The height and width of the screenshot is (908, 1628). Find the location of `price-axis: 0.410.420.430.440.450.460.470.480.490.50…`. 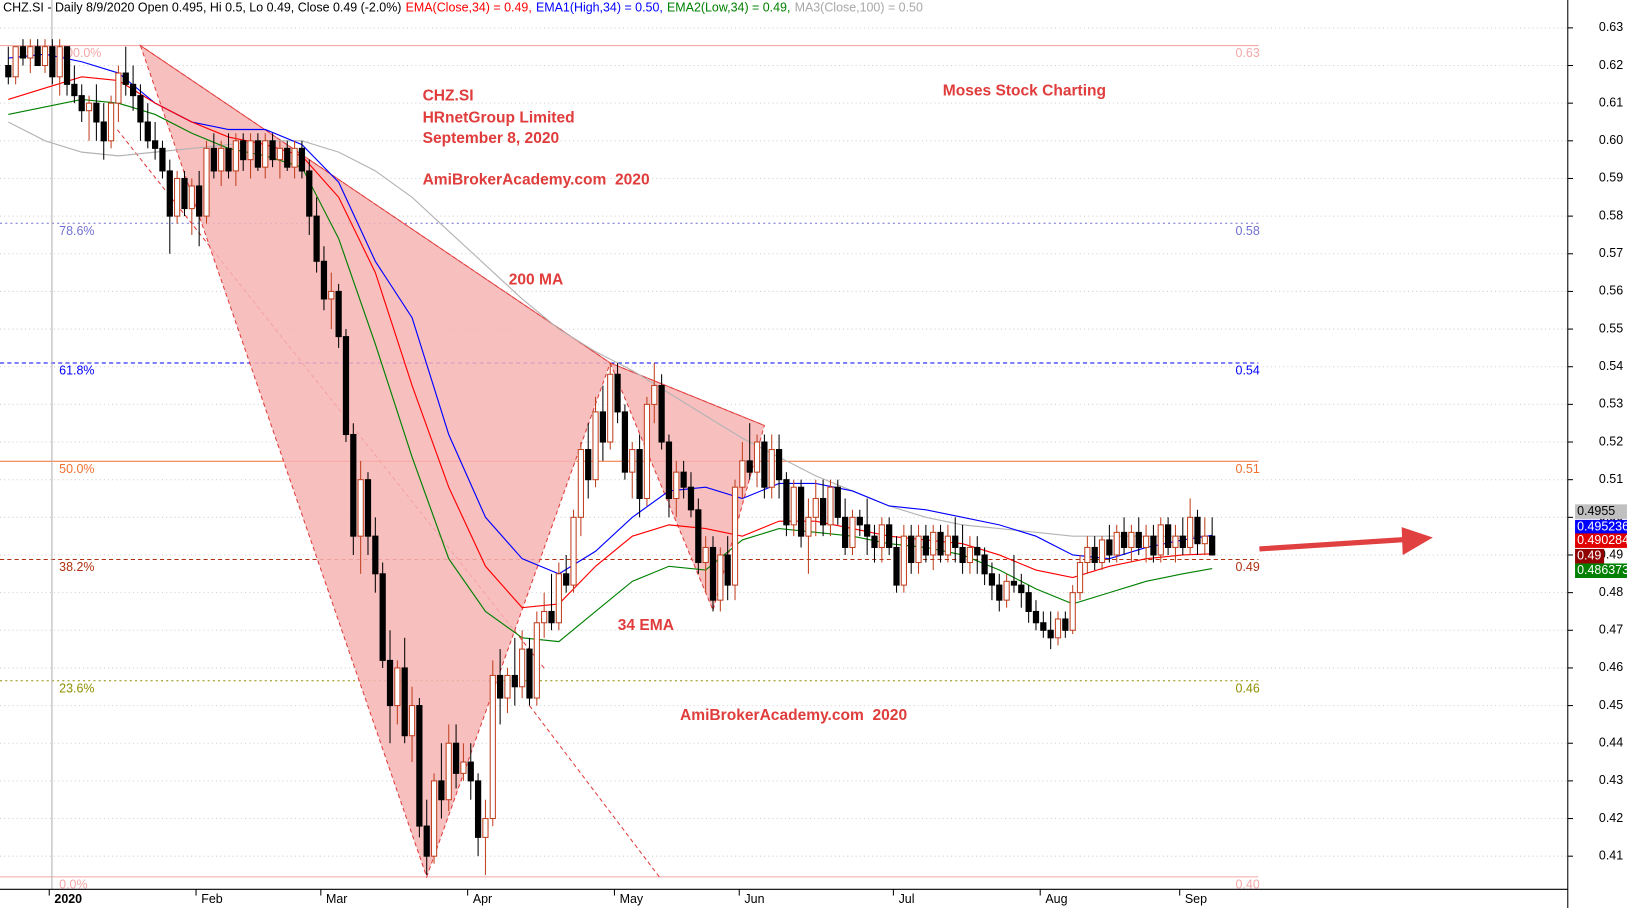

price-axis: 0.410.420.430.440.450.460.470.480.490.50… is located at coordinates (1595, 441).